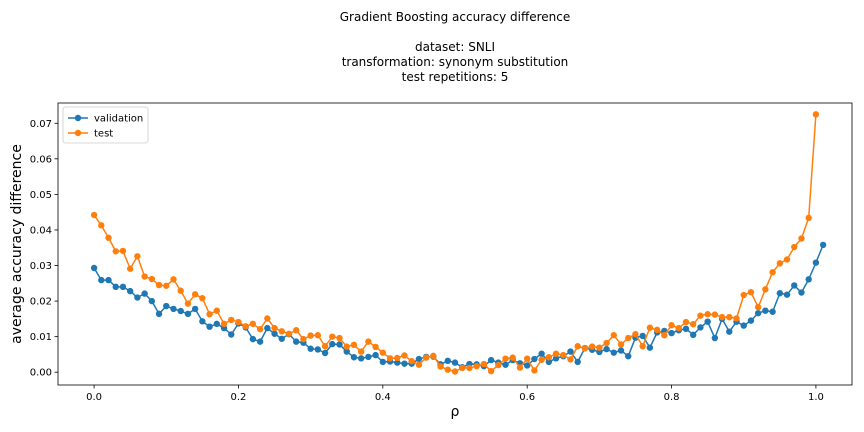  Describe the element at coordinates (672, 397) in the screenshot. I see `x-tick-label: 0.8` at that location.